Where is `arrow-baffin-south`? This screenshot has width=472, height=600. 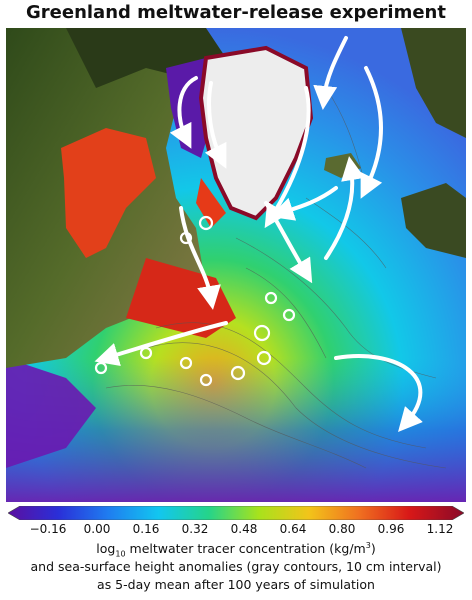 arrow-baffin-south is located at coordinates (183, 112).